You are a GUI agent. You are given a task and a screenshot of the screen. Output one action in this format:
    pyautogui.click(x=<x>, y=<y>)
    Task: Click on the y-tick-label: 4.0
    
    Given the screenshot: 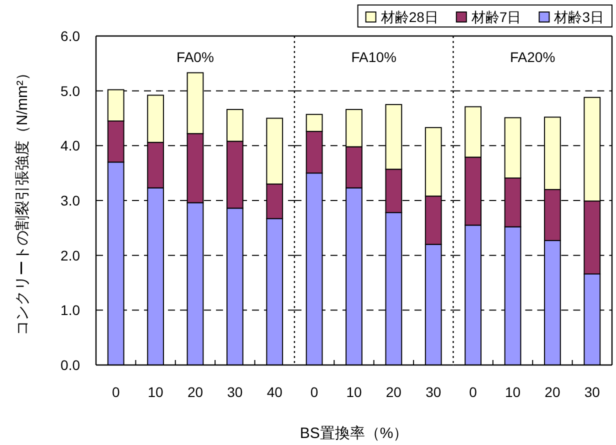 What is the action you would take?
    pyautogui.click(x=70, y=146)
    